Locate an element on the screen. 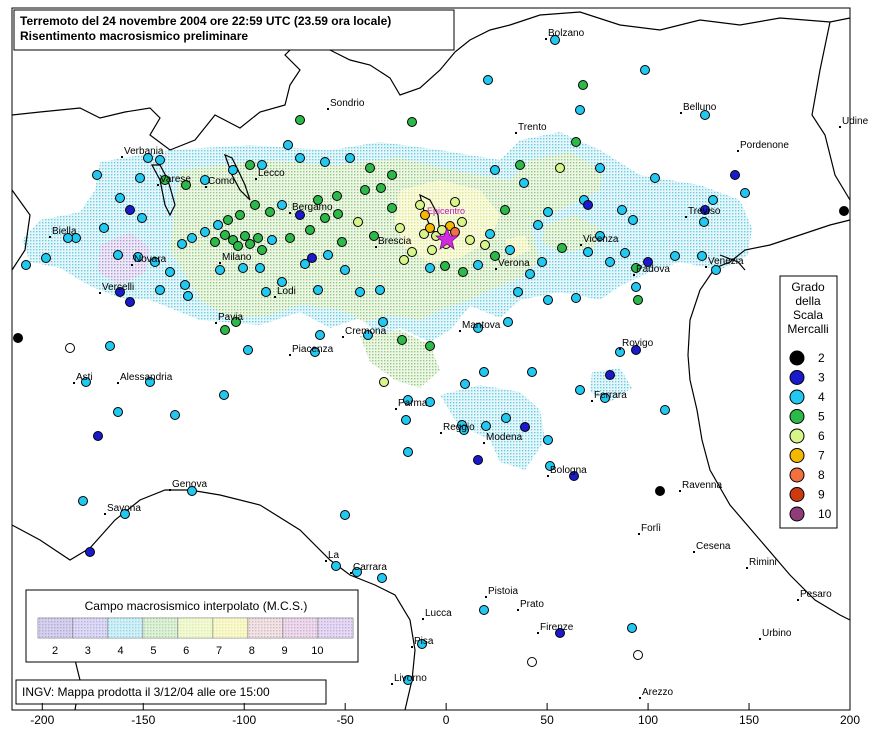  city-label: Lecco is located at coordinates (271, 173).